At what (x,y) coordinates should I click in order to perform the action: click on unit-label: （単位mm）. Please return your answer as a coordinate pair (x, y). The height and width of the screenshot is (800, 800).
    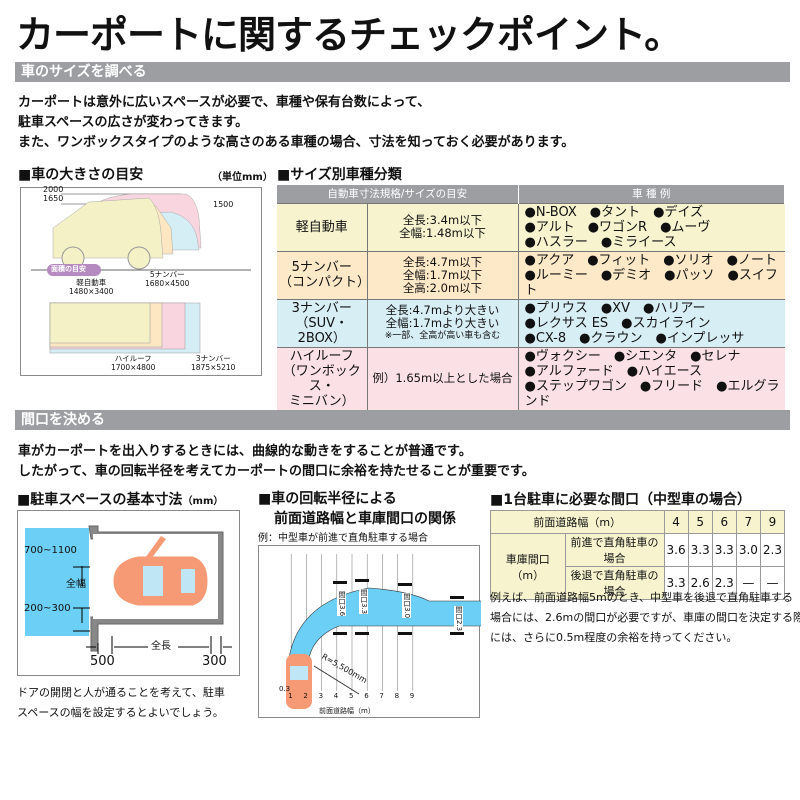
    Looking at the image, I should click on (242, 177).